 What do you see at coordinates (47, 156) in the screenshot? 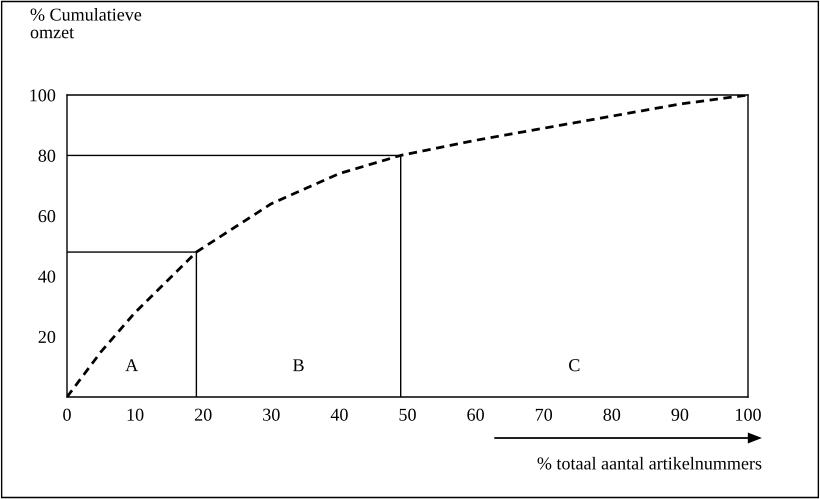
I see `y-tick-label: 80` at bounding box center [47, 156].